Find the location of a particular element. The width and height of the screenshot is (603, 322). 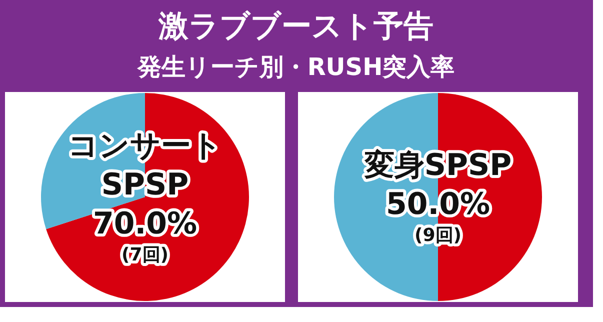

data-label: 70.0% is located at coordinates (145, 224).